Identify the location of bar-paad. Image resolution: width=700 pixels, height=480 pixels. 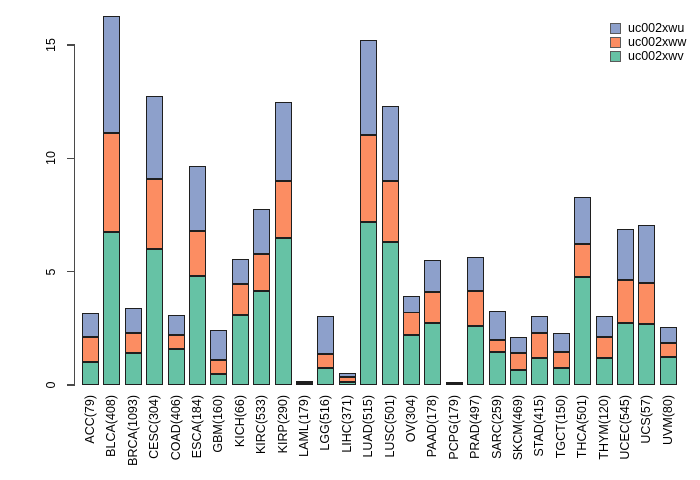
(432, 322).